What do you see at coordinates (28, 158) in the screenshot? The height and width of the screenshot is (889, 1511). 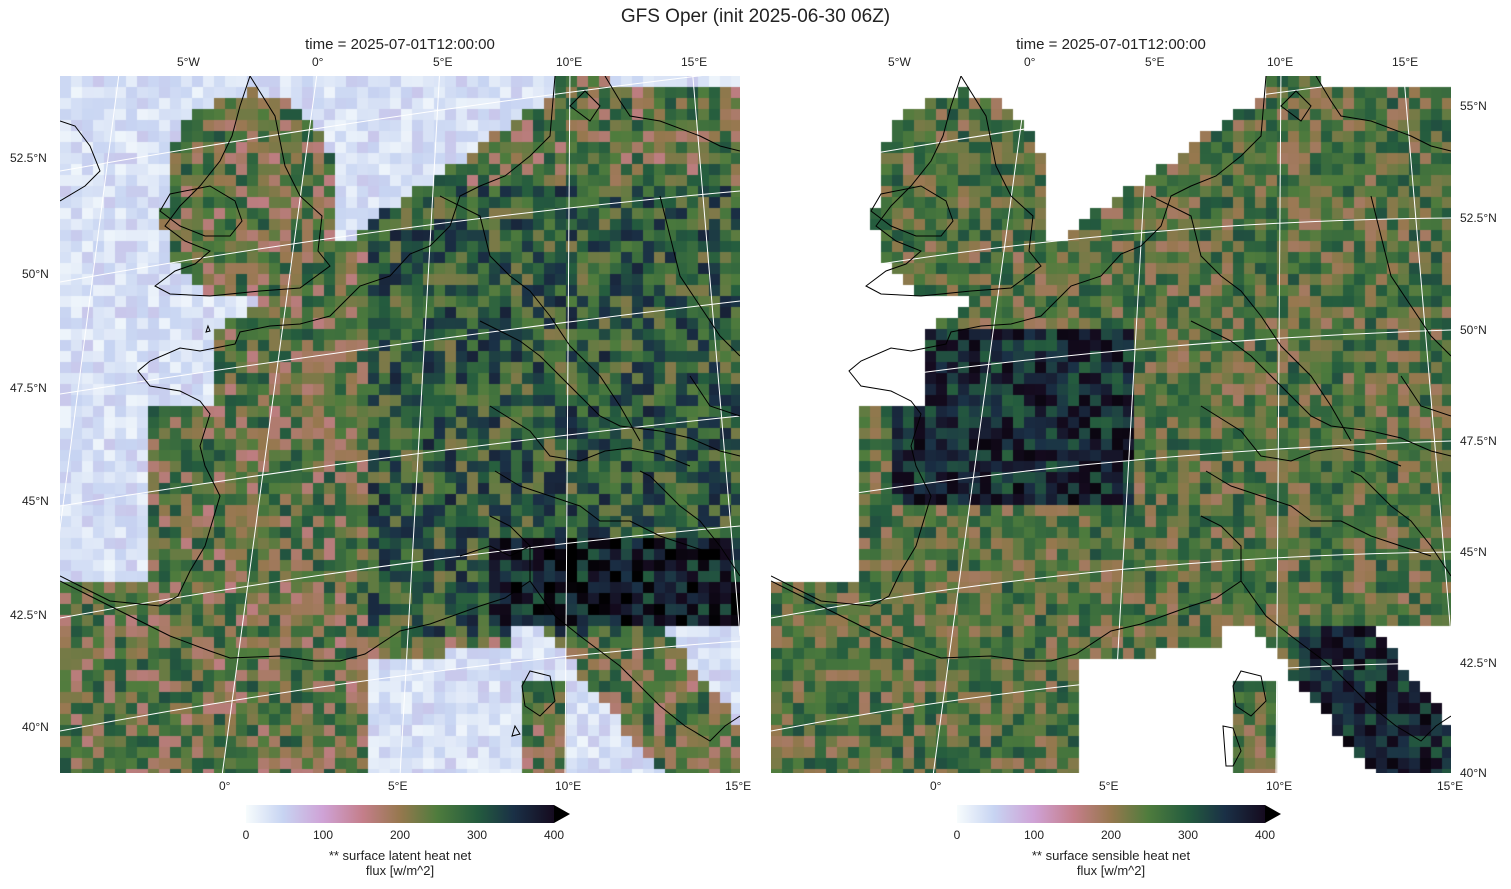 I see `left-lat-label-52-5: 52.5°N` at bounding box center [28, 158].